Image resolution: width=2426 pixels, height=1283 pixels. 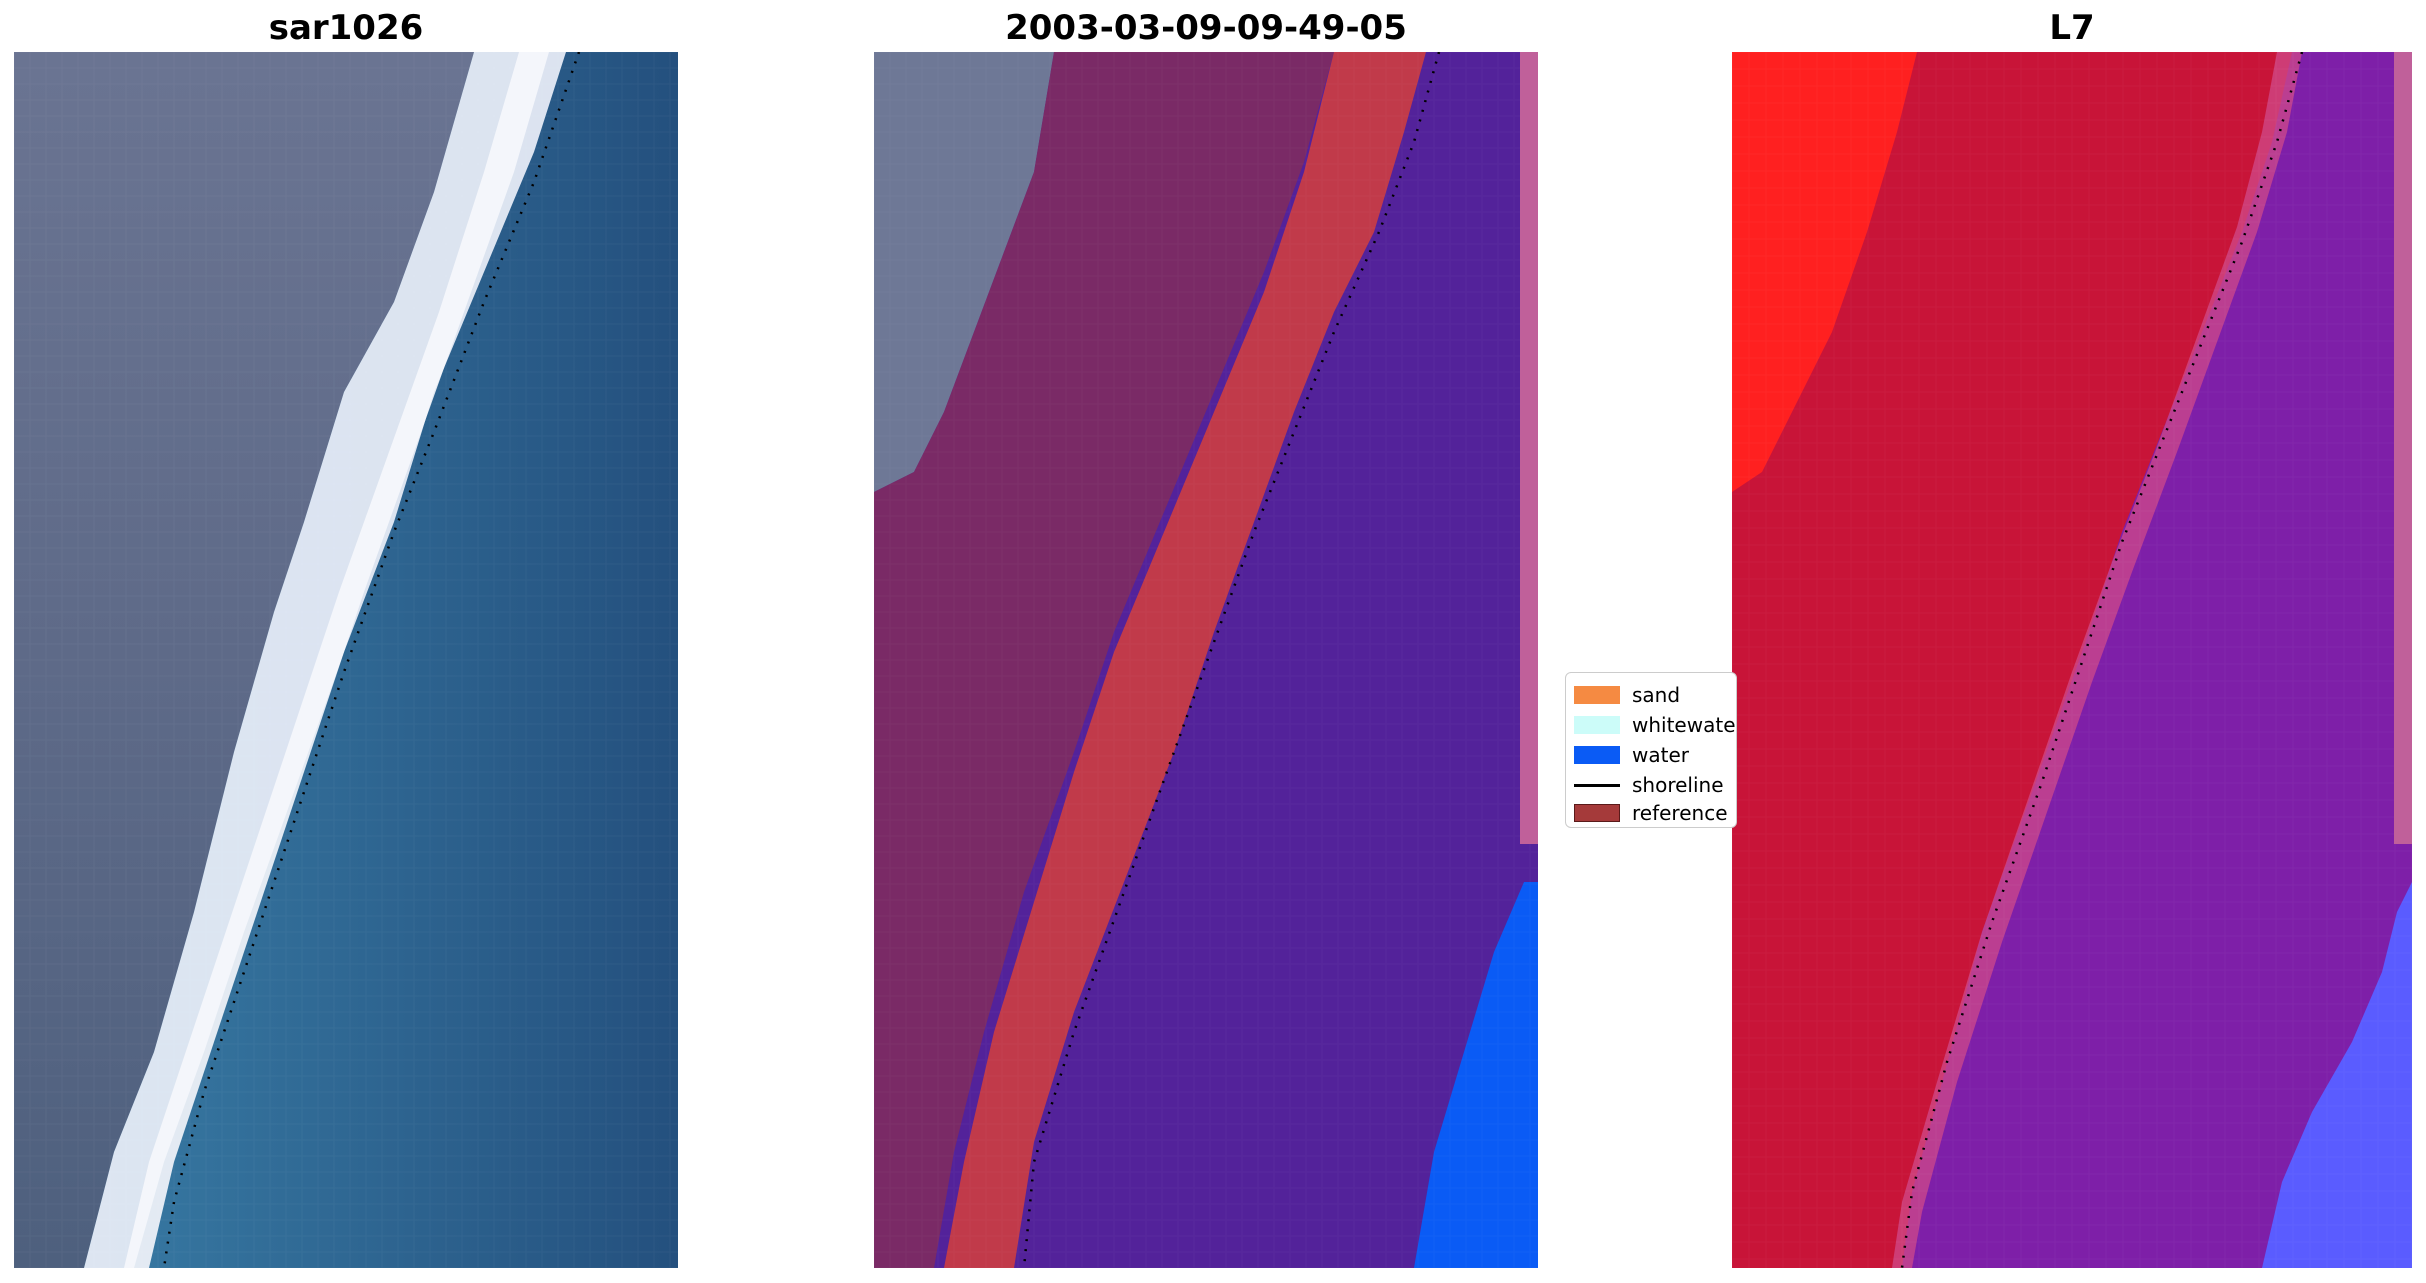 I want to click on legend-label-sand: sand, so click(x=1656, y=695).